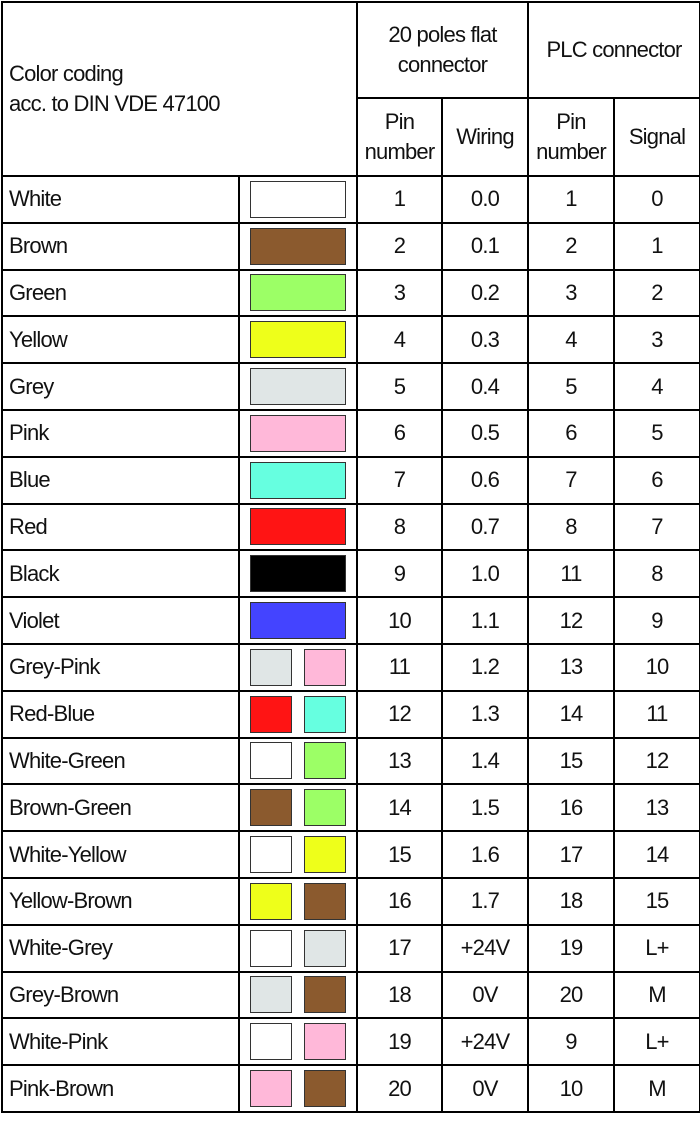  Describe the element at coordinates (120, 714) in the screenshot. I see `color-name-cell: Red-Blue` at that location.